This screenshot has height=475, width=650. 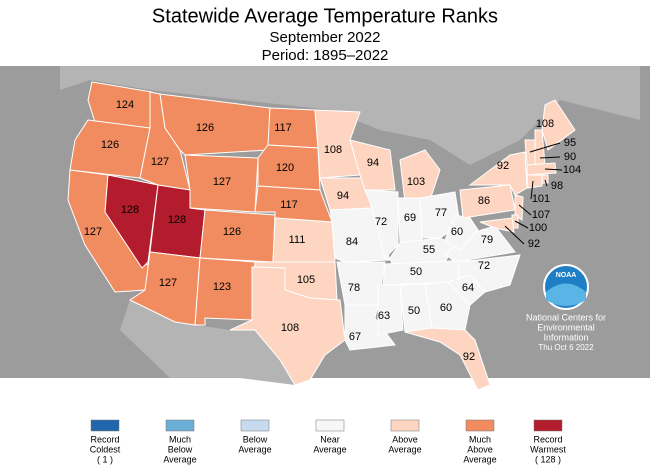 I want to click on legend-label: Near, so click(x=330, y=439).